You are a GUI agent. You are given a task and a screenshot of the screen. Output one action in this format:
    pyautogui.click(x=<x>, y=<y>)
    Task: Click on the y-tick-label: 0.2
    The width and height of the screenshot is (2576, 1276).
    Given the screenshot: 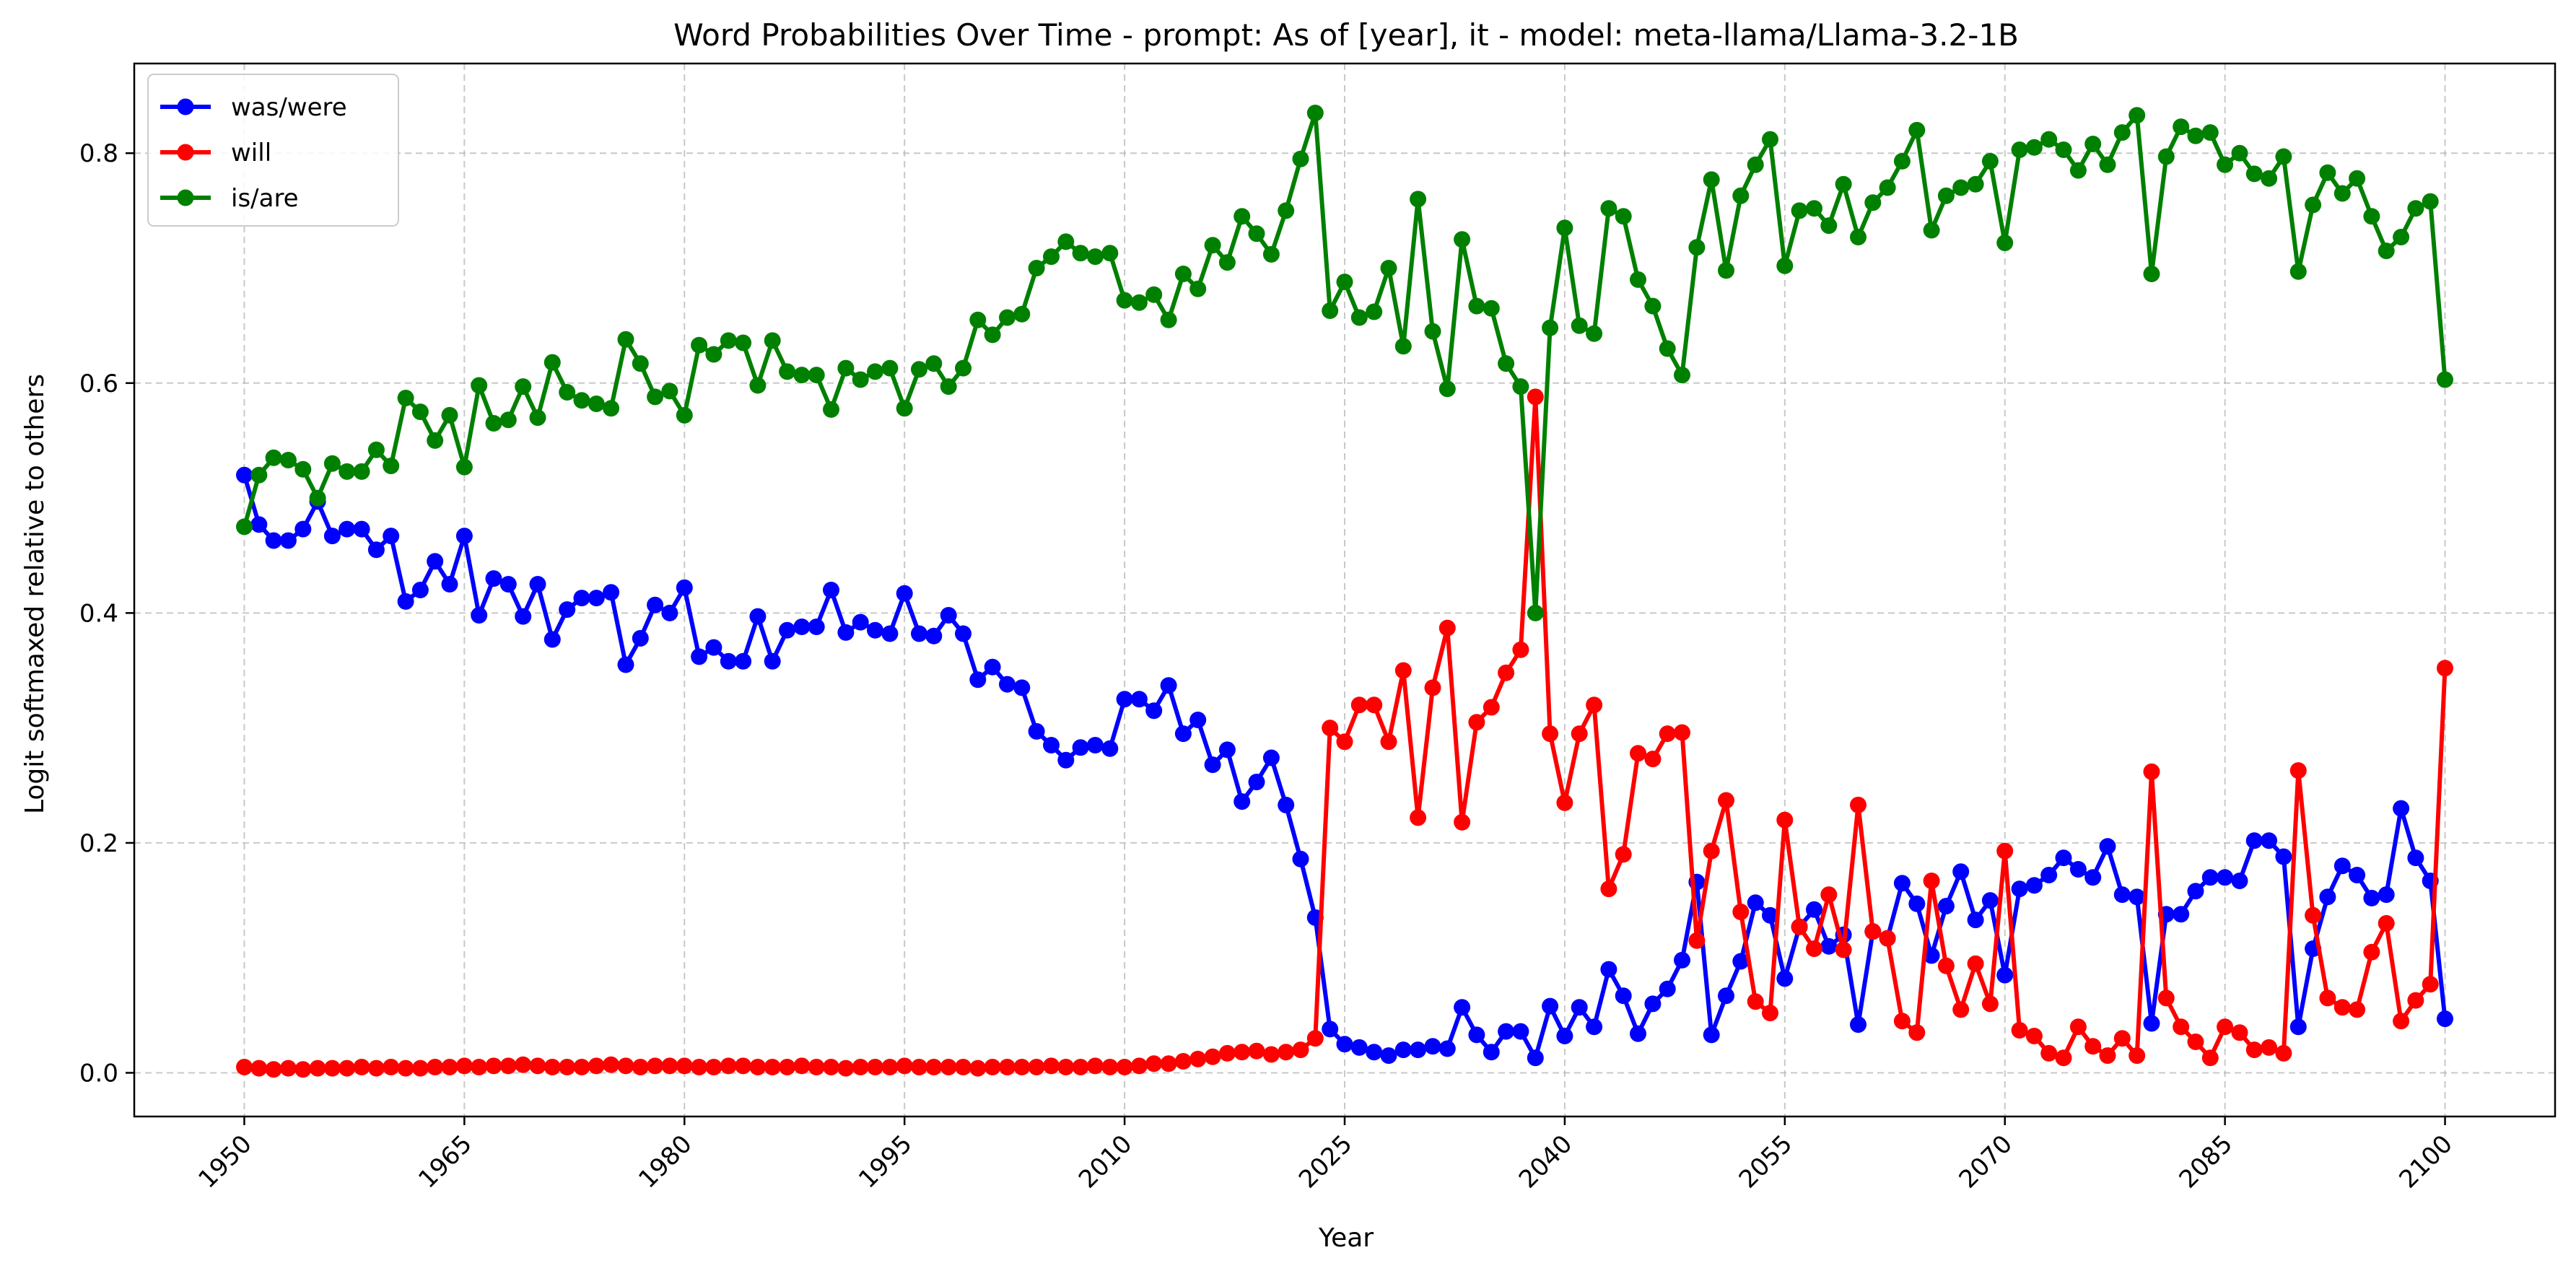 What is the action you would take?
    pyautogui.click(x=98, y=843)
    